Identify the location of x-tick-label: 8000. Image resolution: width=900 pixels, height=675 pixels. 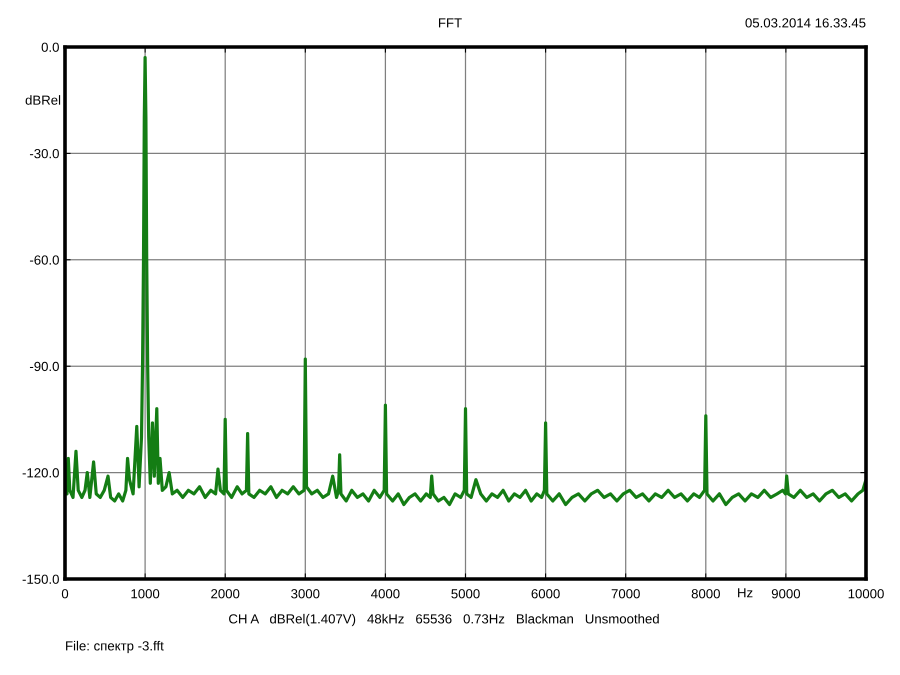
(706, 593).